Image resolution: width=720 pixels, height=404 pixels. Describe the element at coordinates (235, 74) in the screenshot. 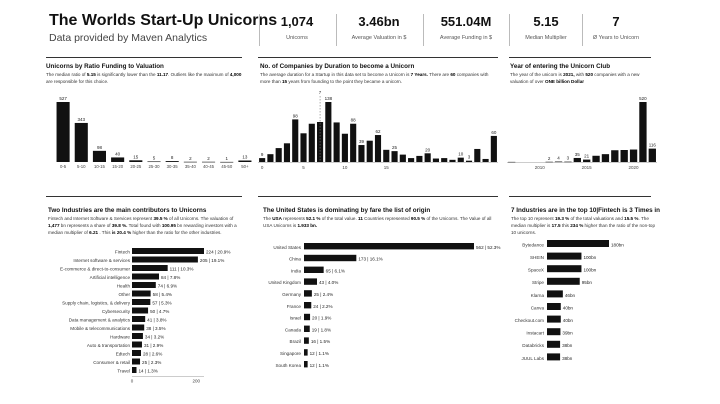

I see `description-highlight: 4,000` at that location.